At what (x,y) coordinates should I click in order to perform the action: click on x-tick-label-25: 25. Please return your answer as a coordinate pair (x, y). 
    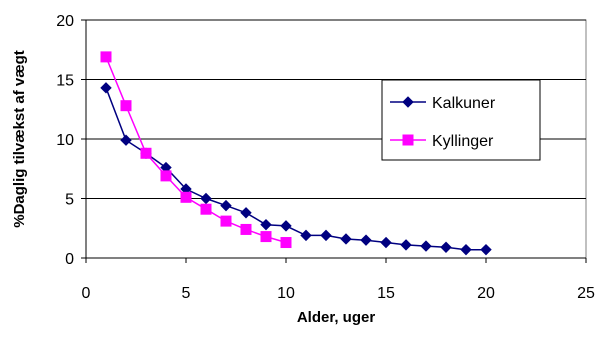
    Looking at the image, I should click on (586, 293).